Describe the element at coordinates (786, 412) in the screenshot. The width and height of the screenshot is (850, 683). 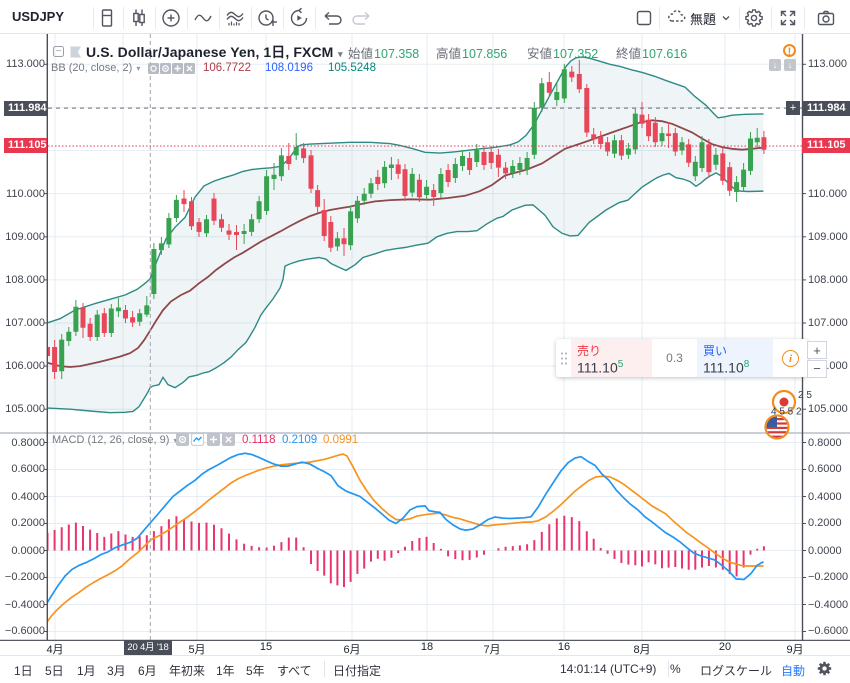
I see `svg-text: 4 5 5 2` at that location.